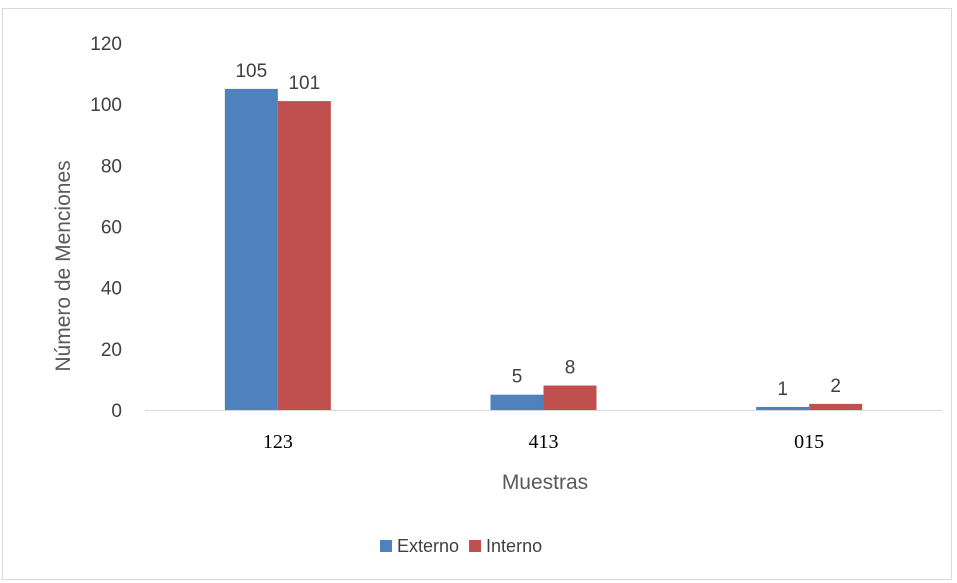  What do you see at coordinates (517, 377) in the screenshot?
I see `data-label-externo-413: 5` at bounding box center [517, 377].